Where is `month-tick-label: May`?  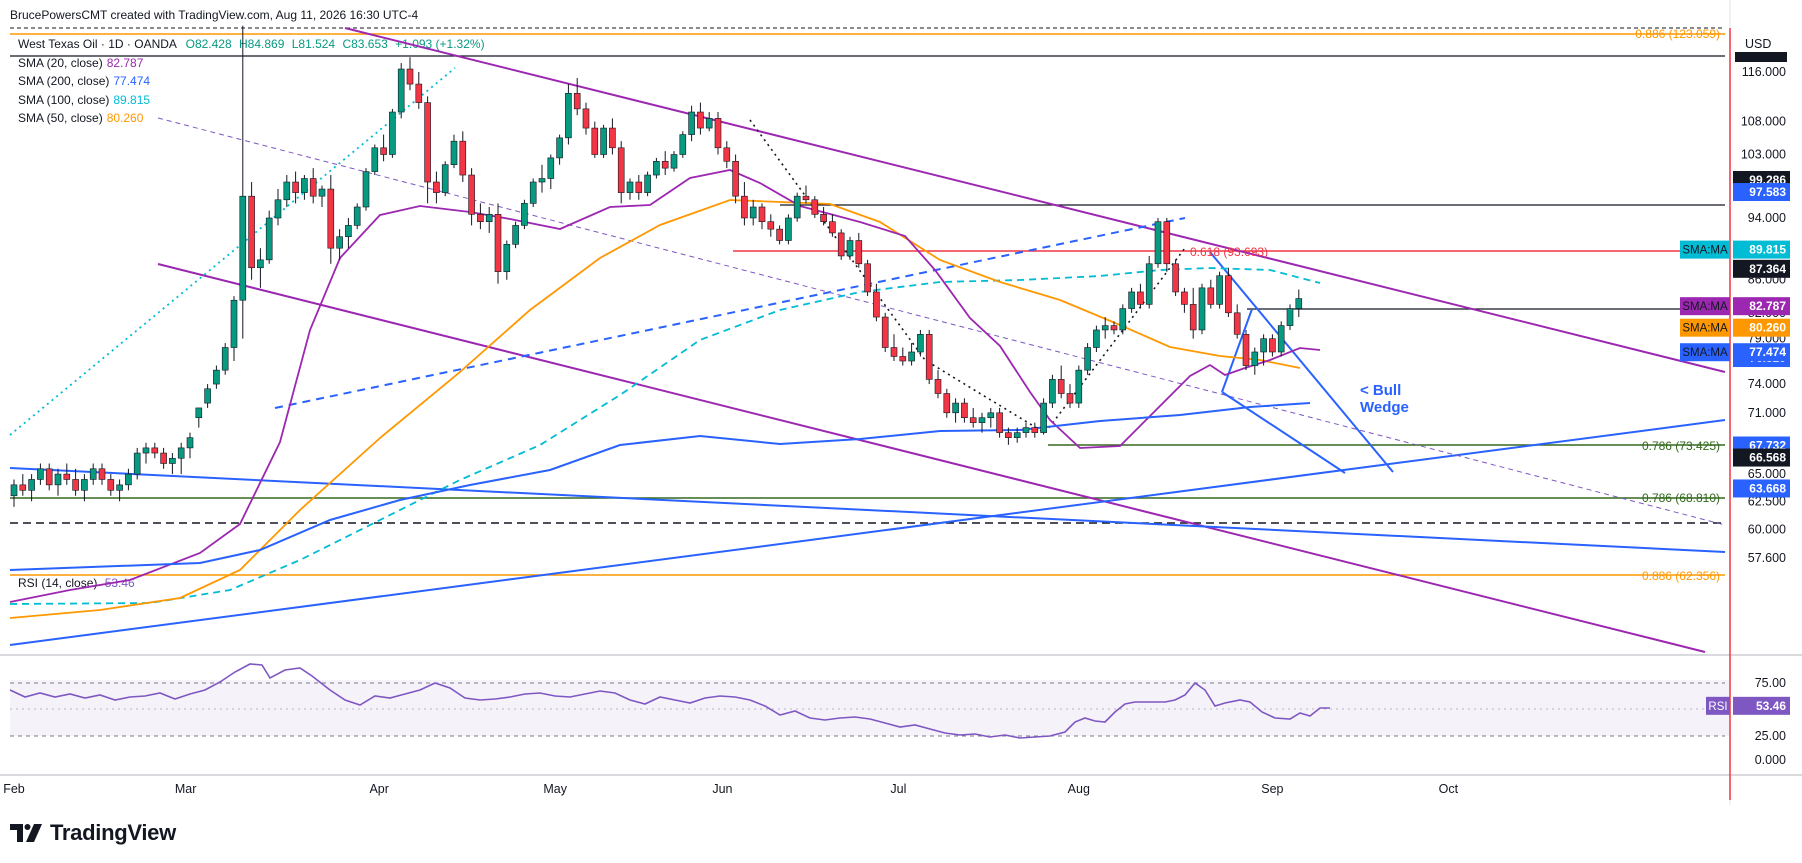
month-tick-label: May is located at coordinates (555, 789).